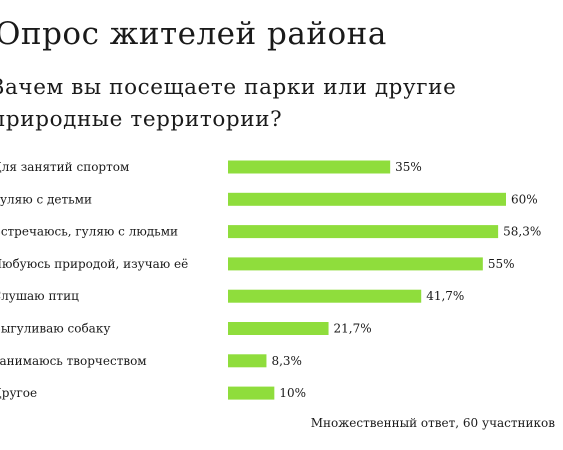  What do you see at coordinates (445, 296) in the screenshot?
I see `value-label: 41,7%` at bounding box center [445, 296].